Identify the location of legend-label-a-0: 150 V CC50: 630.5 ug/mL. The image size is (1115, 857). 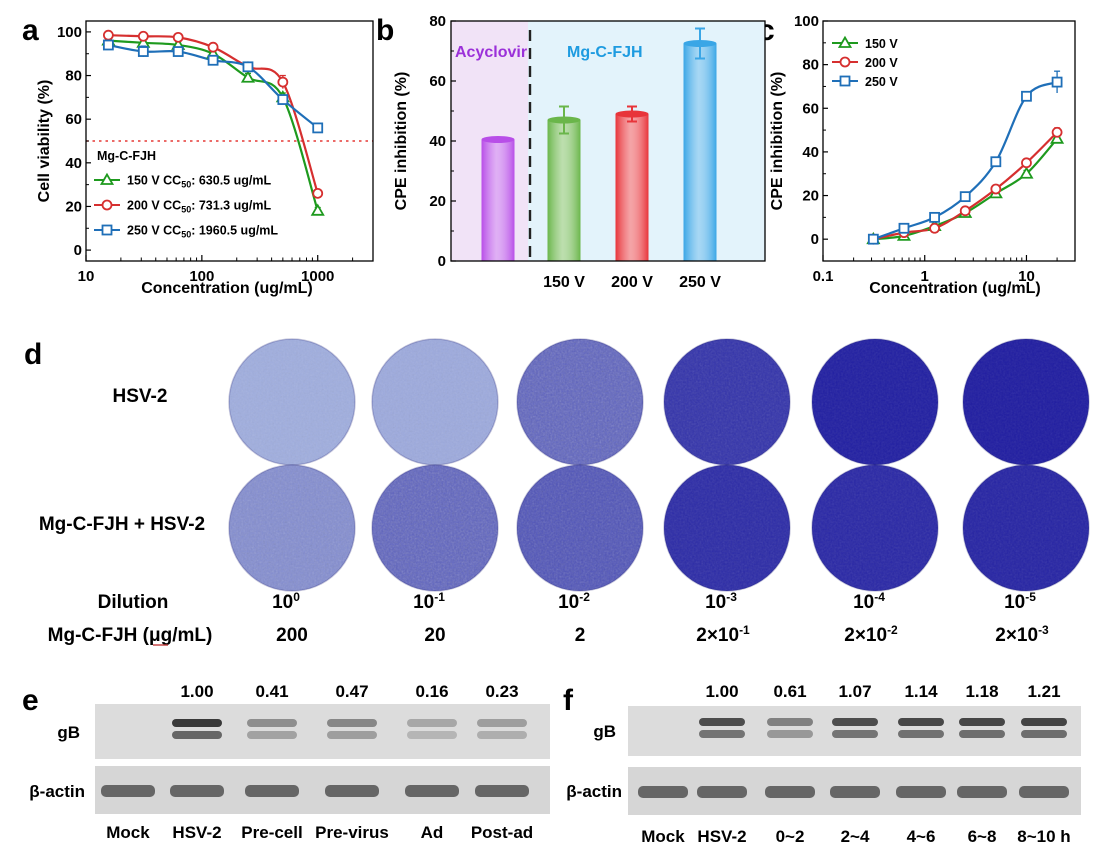
(199, 182).